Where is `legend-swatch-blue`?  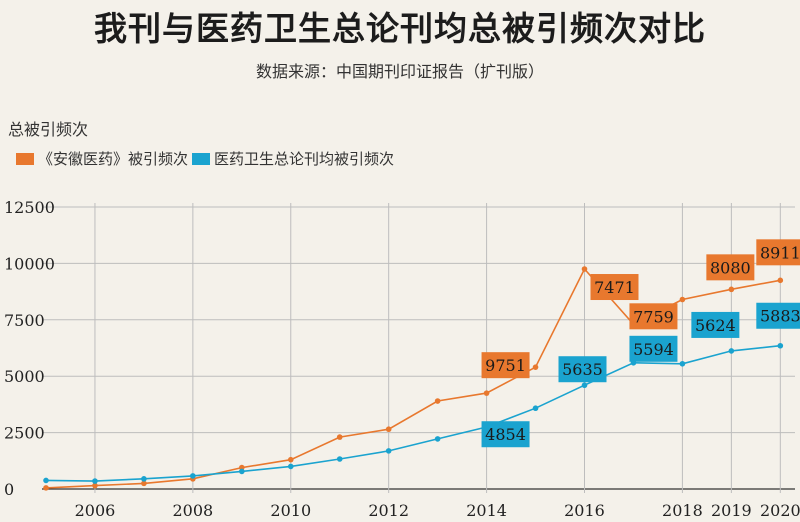
legend-swatch-blue is located at coordinates (201, 158).